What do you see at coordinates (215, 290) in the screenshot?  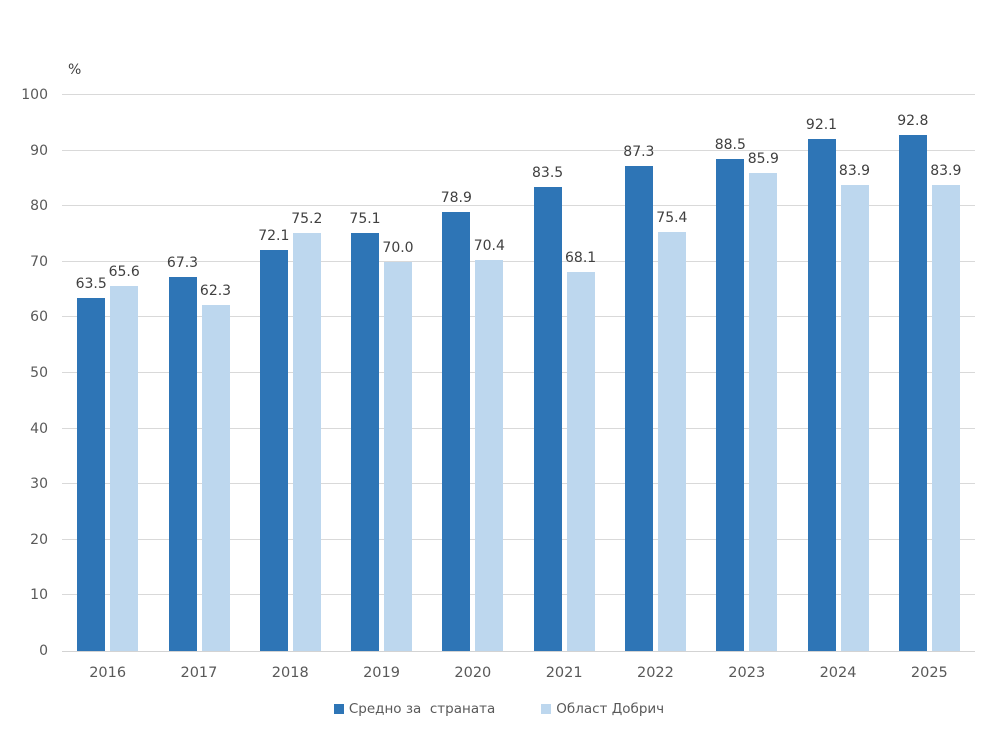 I see `data-label-2017-series-1: 62.3` at bounding box center [215, 290].